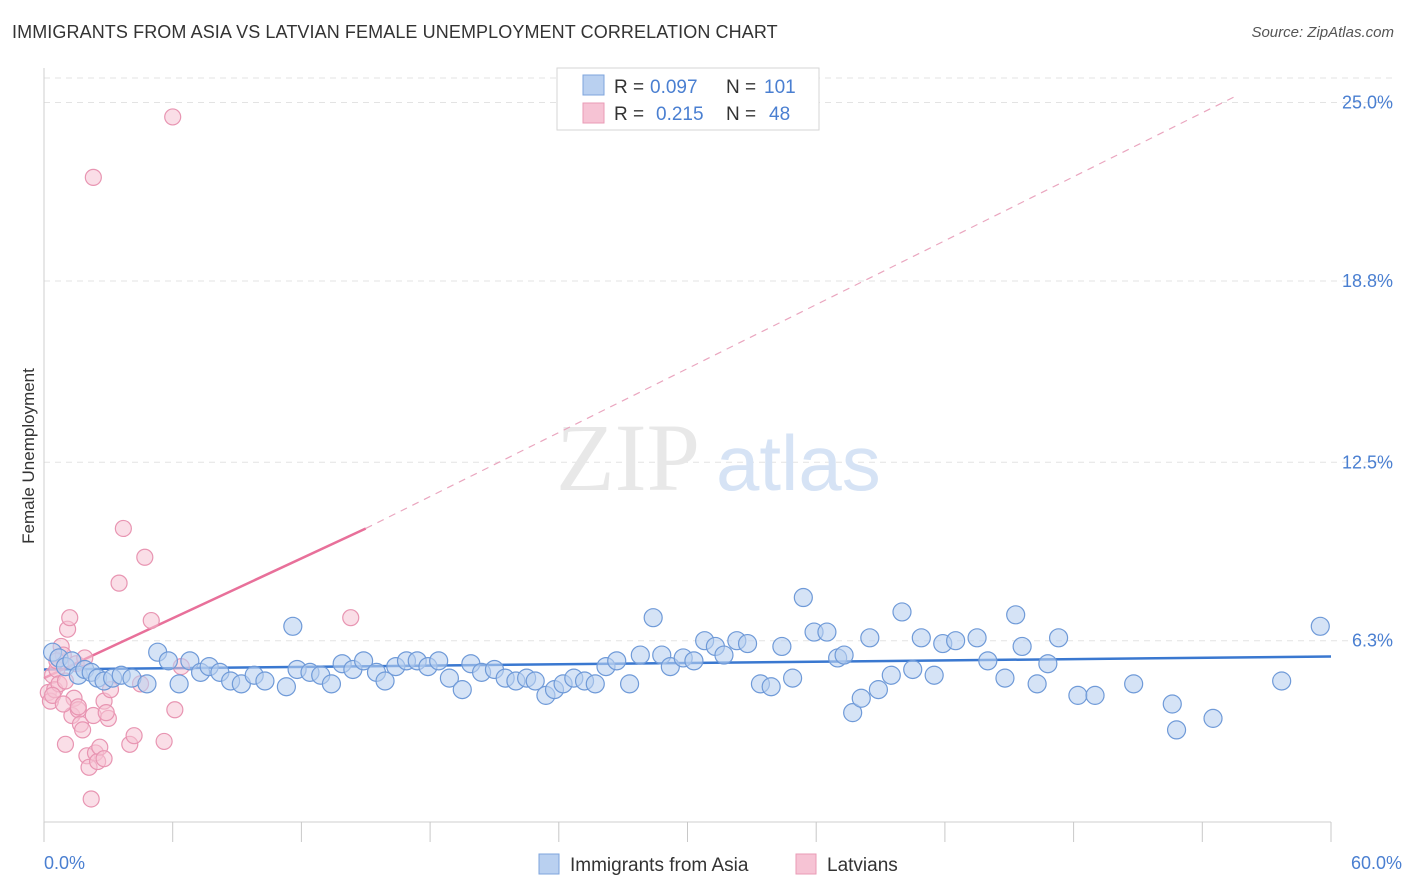 The height and width of the screenshot is (892, 1406). Describe the element at coordinates (741, 87) in the screenshot. I see `legend-n-label-1: N =` at that location.